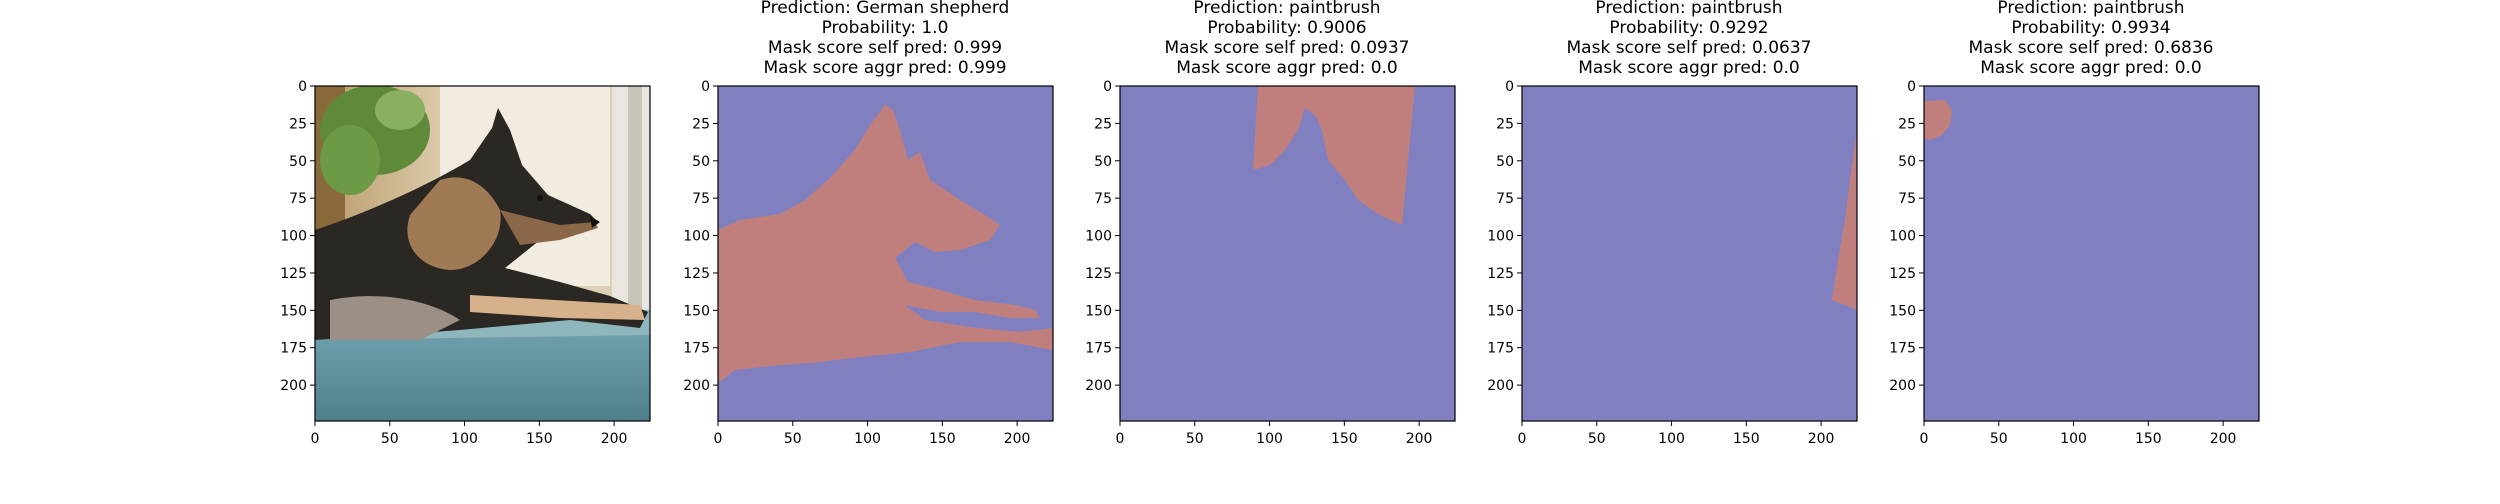 The height and width of the screenshot is (504, 2500). I want to click on title-line: Mask score self pred: 0.0937, so click(1287, 48).